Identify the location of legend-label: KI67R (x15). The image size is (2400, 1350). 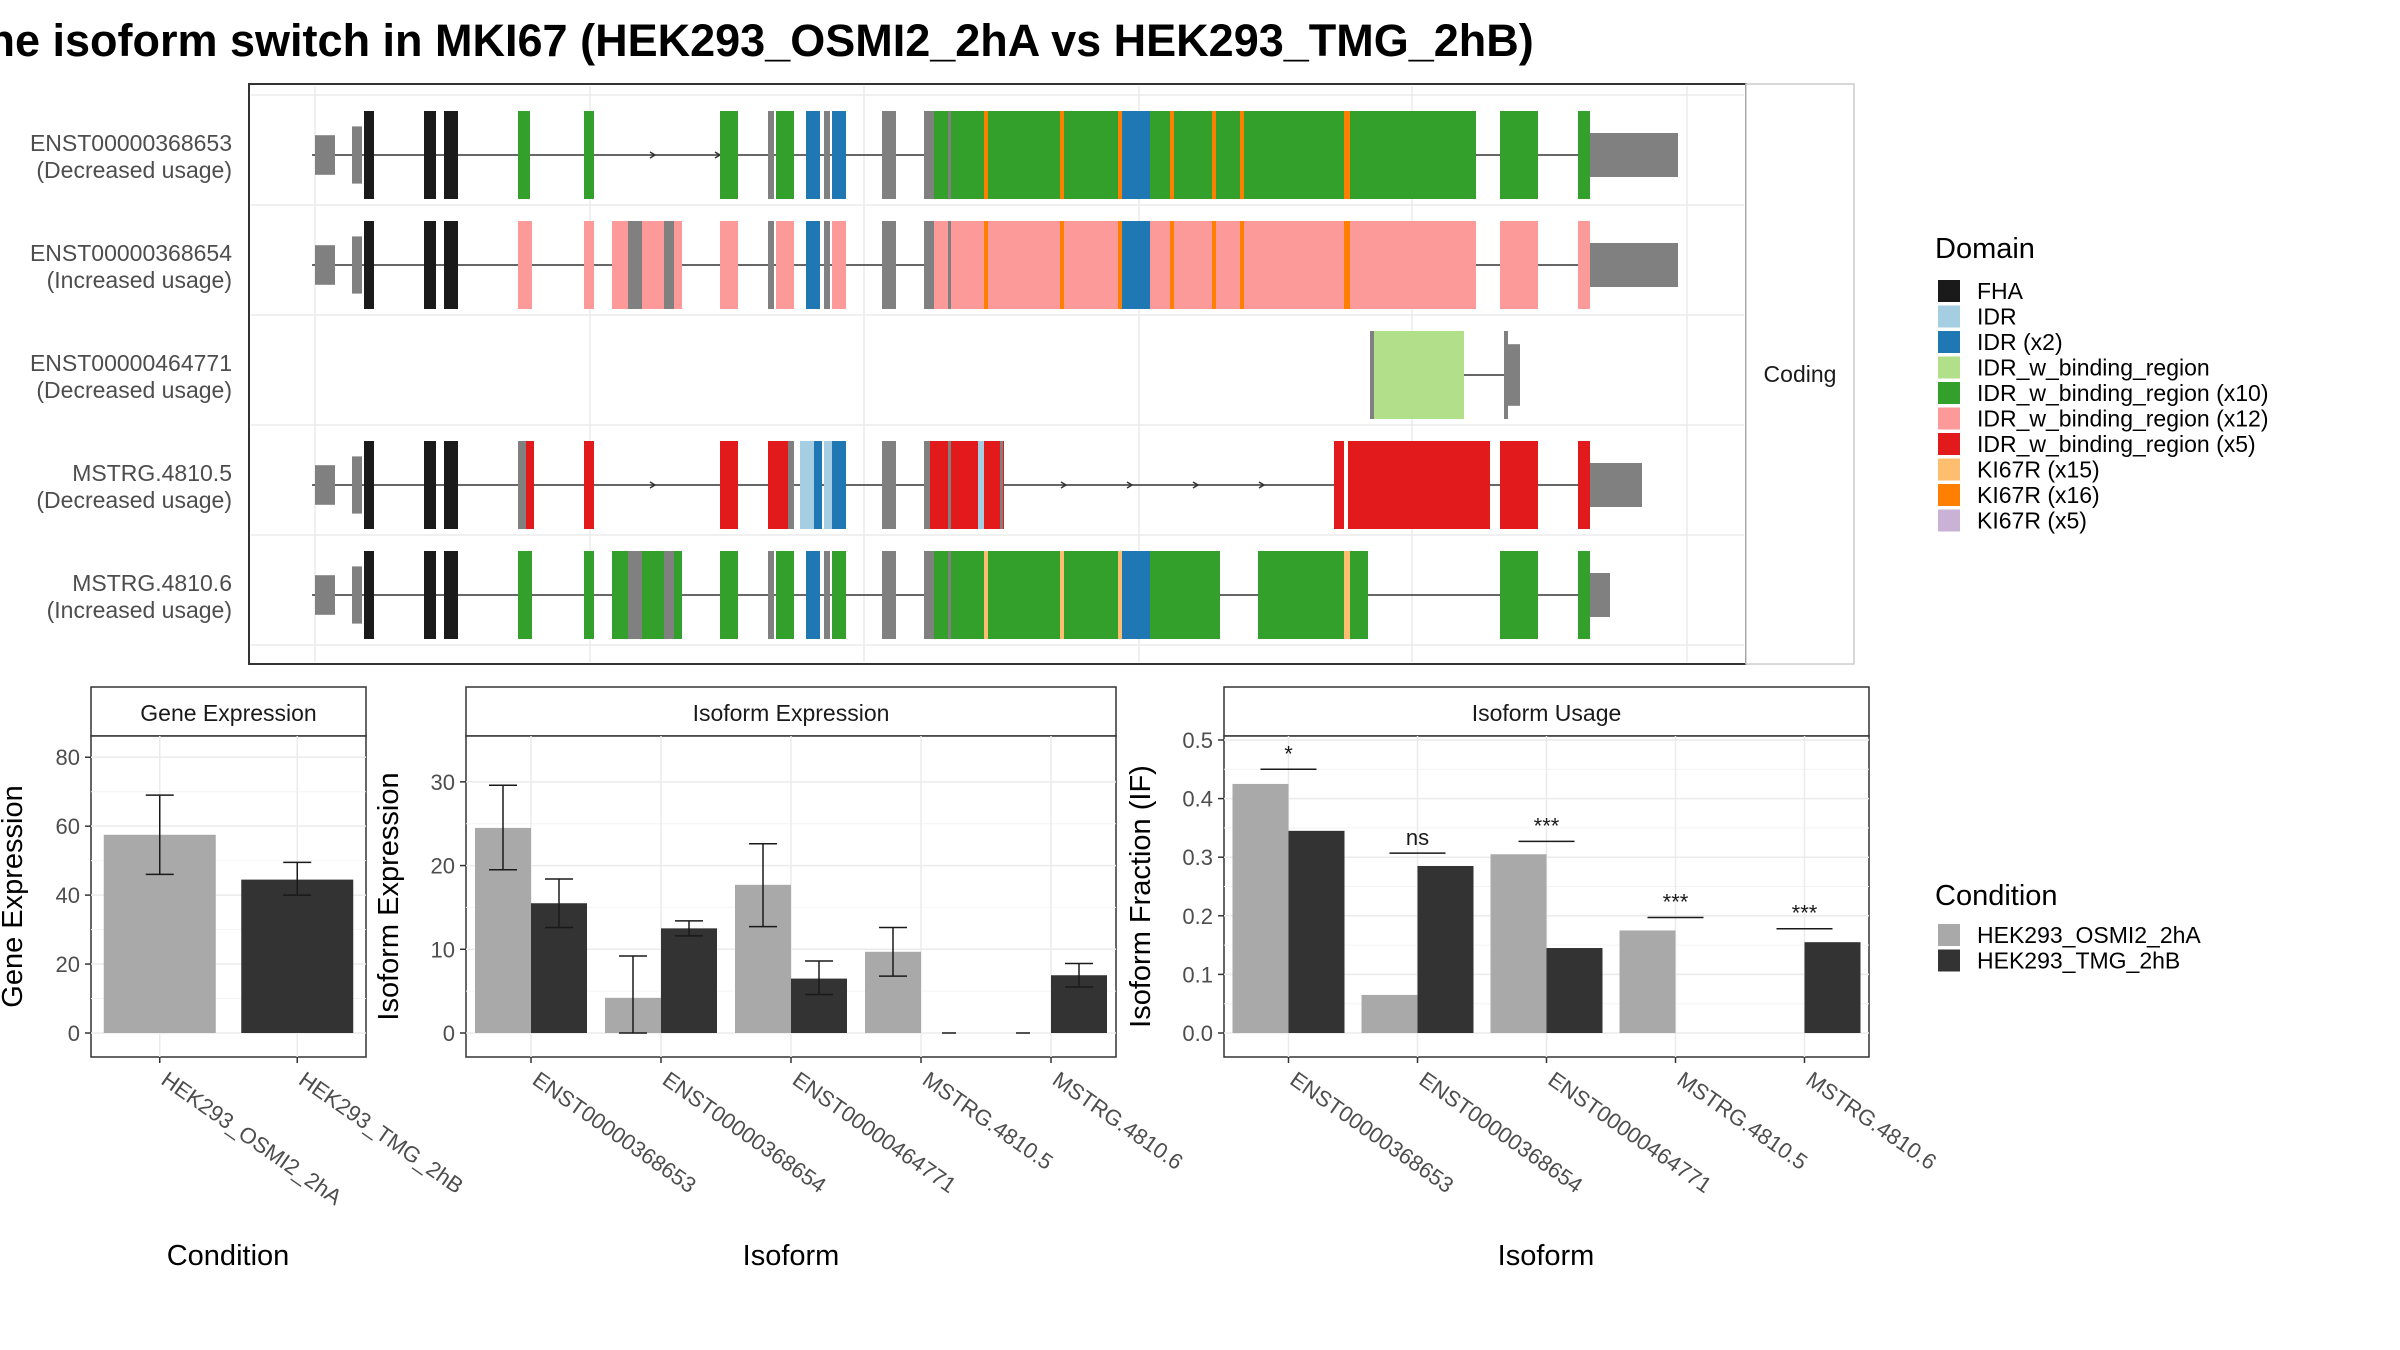
(2038, 470).